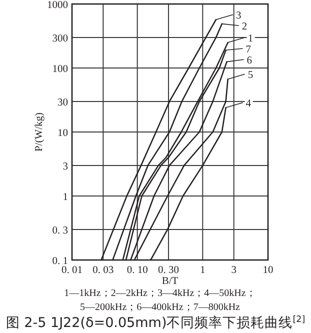  What do you see at coordinates (249, 61) in the screenshot?
I see `legend-label: 6` at bounding box center [249, 61].